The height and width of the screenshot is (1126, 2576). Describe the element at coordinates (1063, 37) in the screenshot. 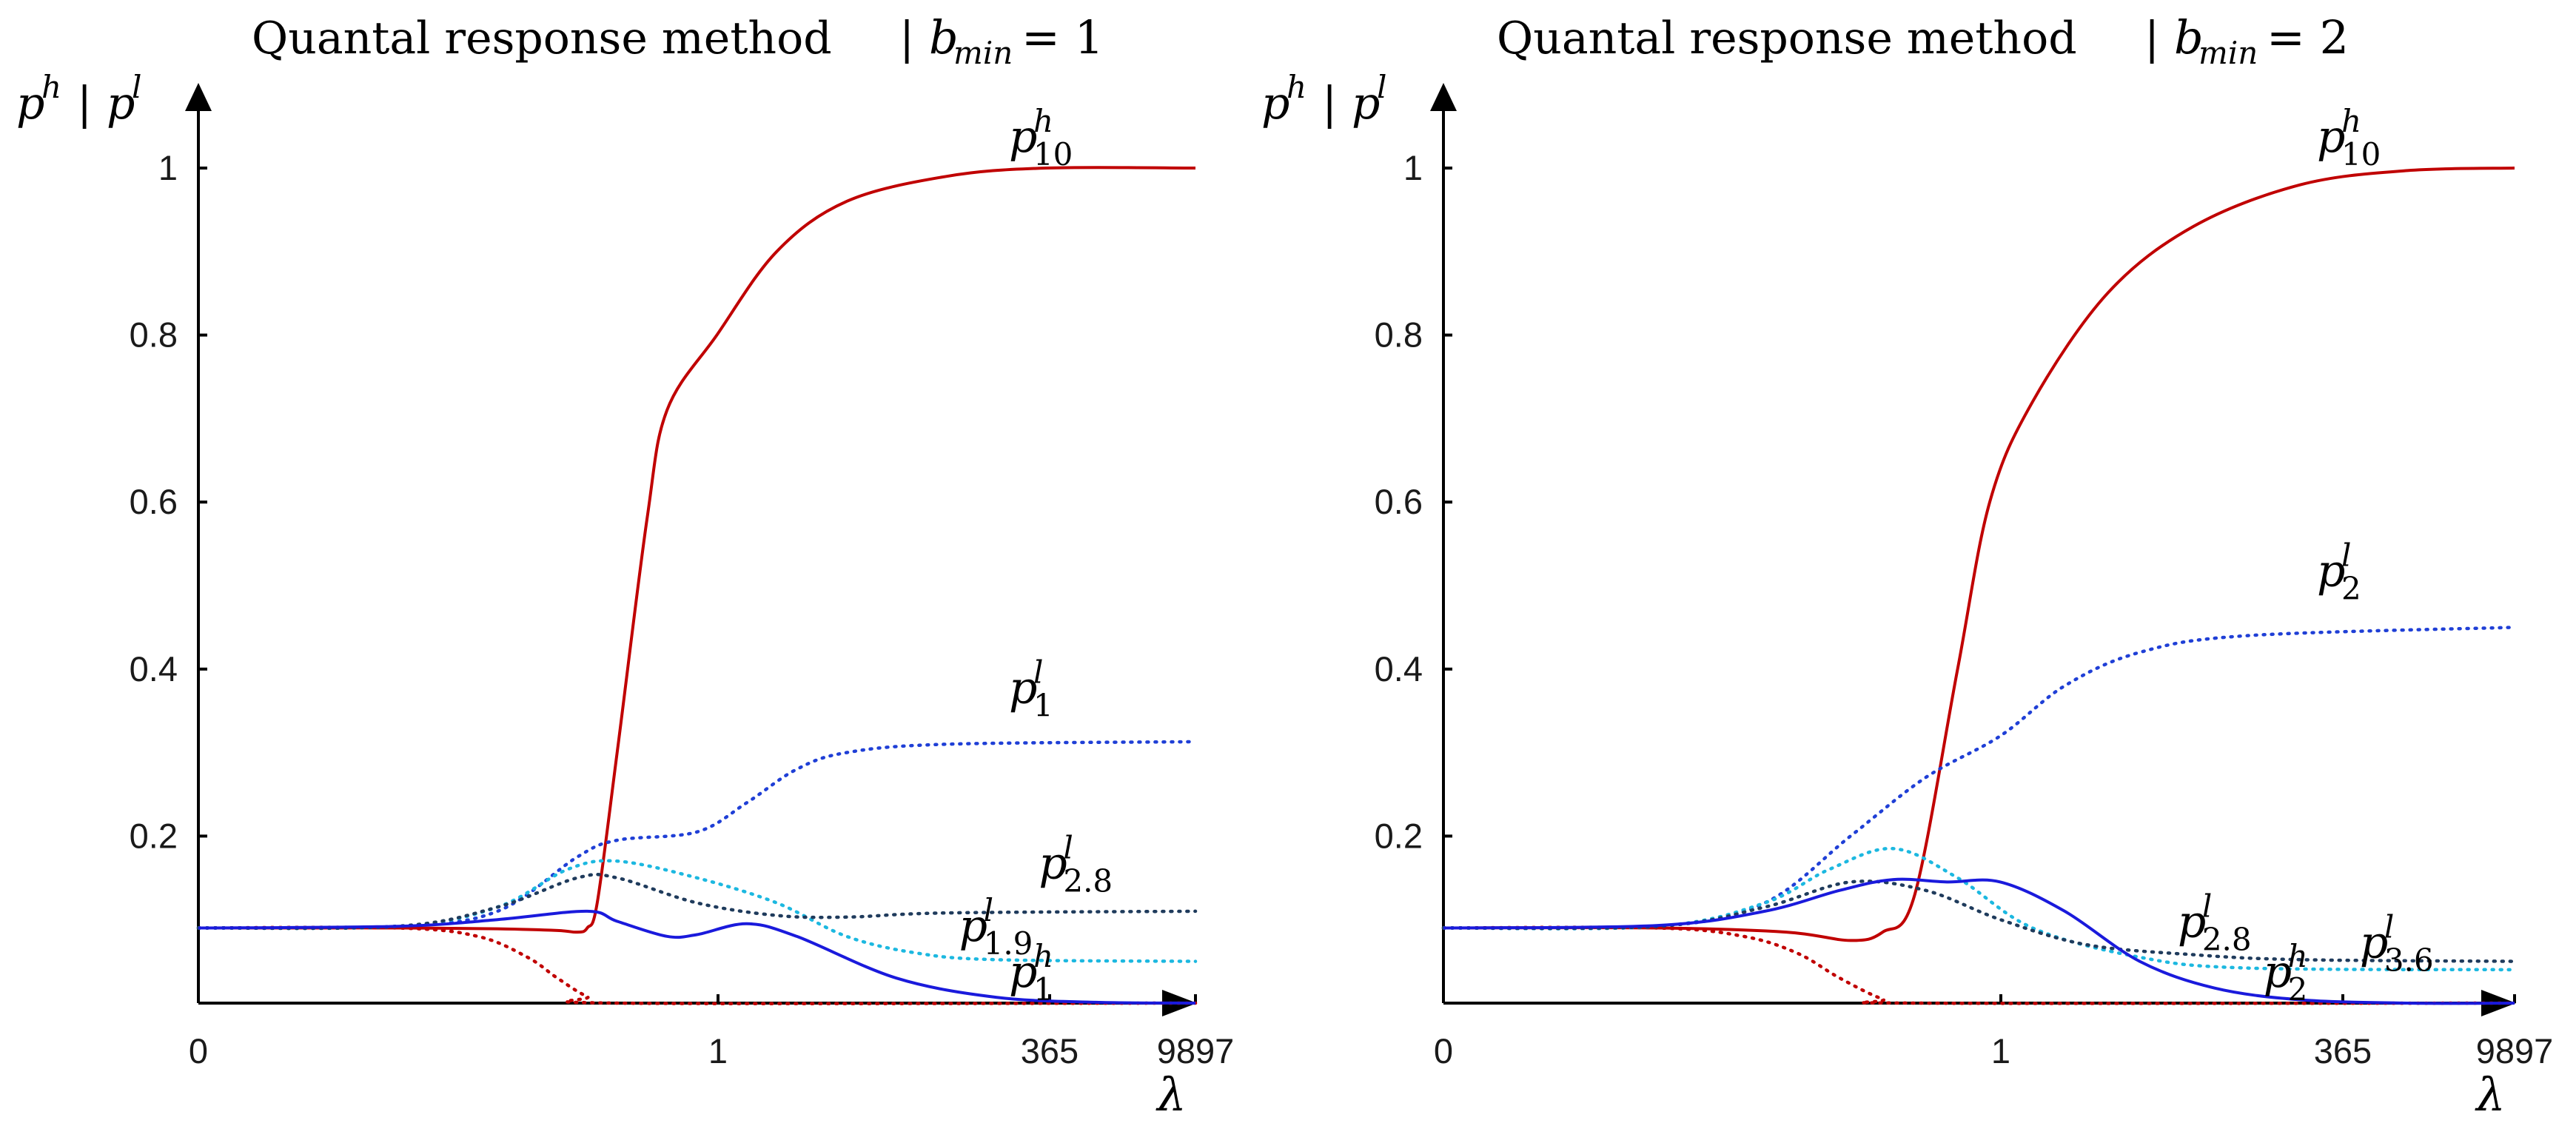

I see `chart-title-equals: = 1` at that location.